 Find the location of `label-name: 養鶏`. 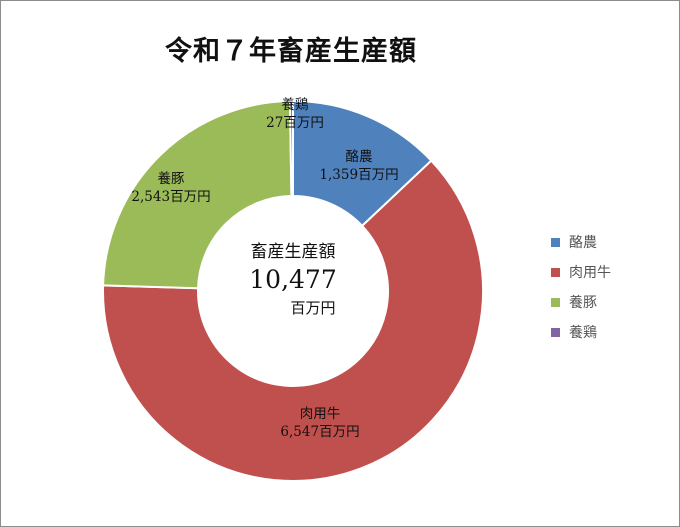

label-name: 養鶏 is located at coordinates (295, 105).